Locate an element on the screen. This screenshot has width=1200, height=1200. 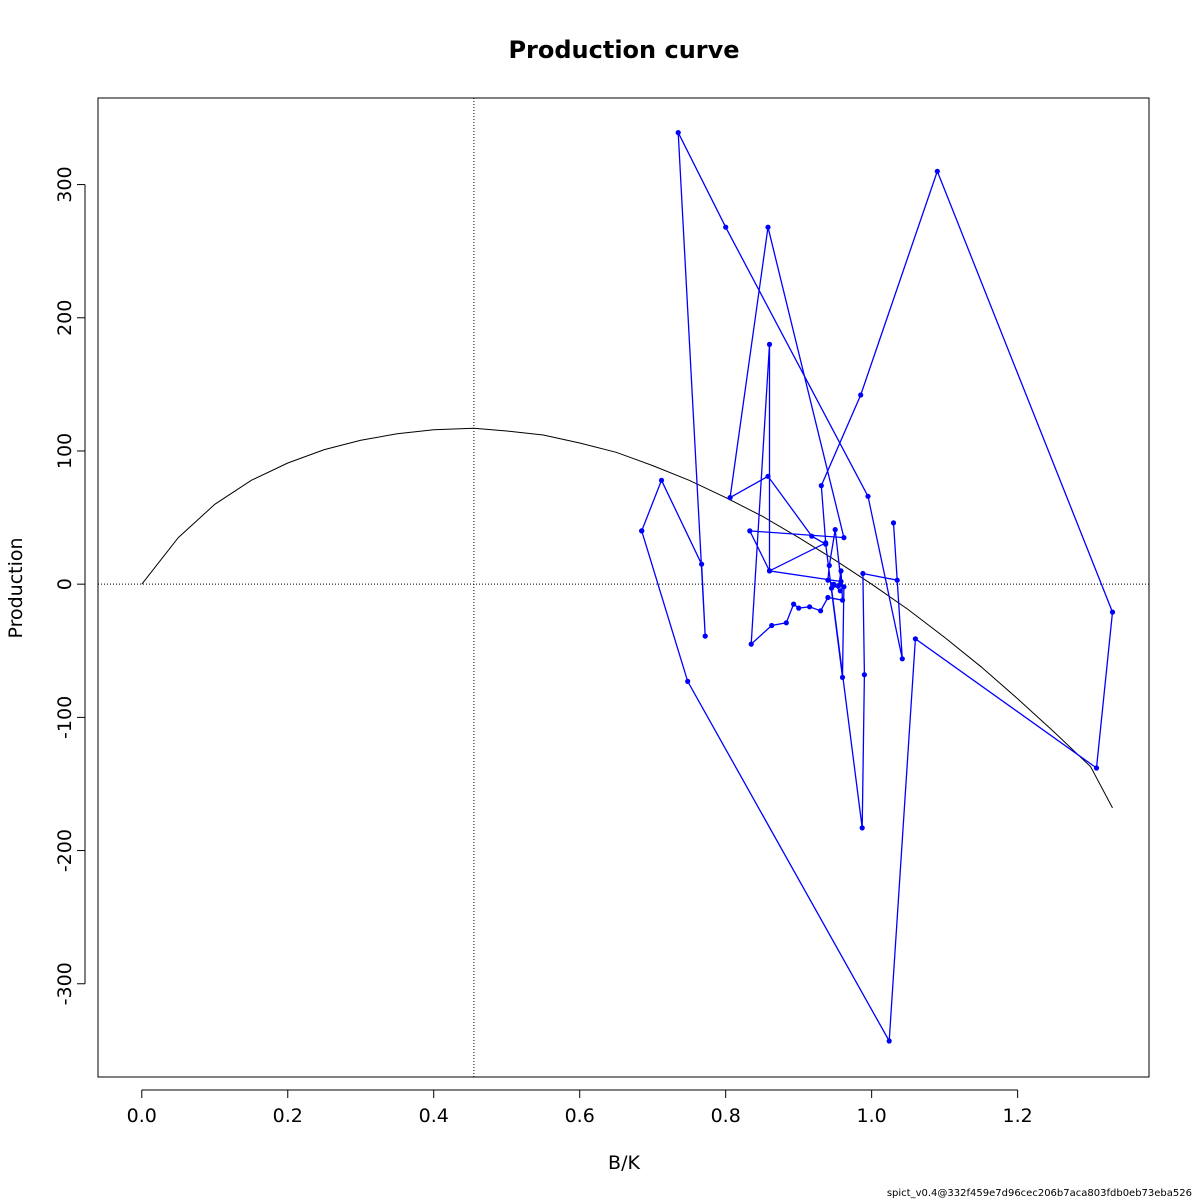
chart-title: Production curve is located at coordinates (623, 50).